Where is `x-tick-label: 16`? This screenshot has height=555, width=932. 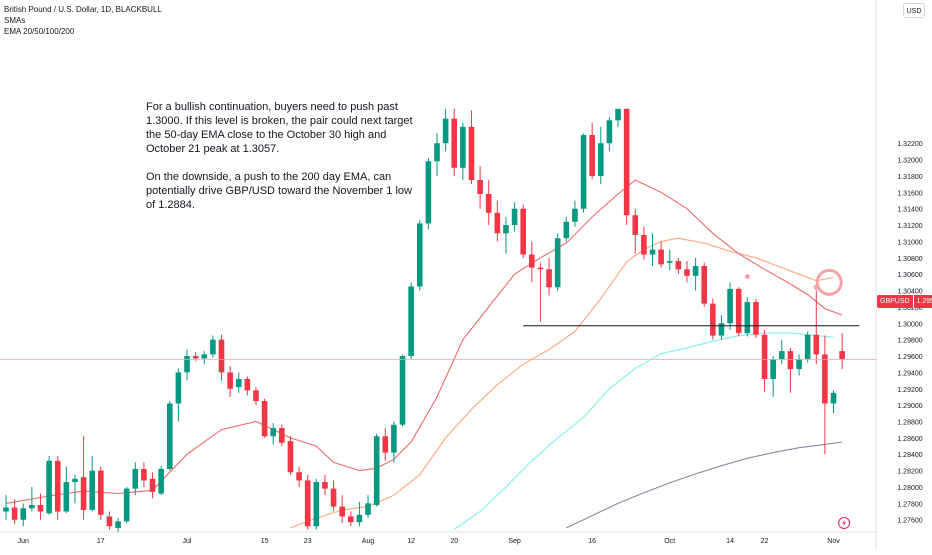 x-tick-label: 16 is located at coordinates (592, 541).